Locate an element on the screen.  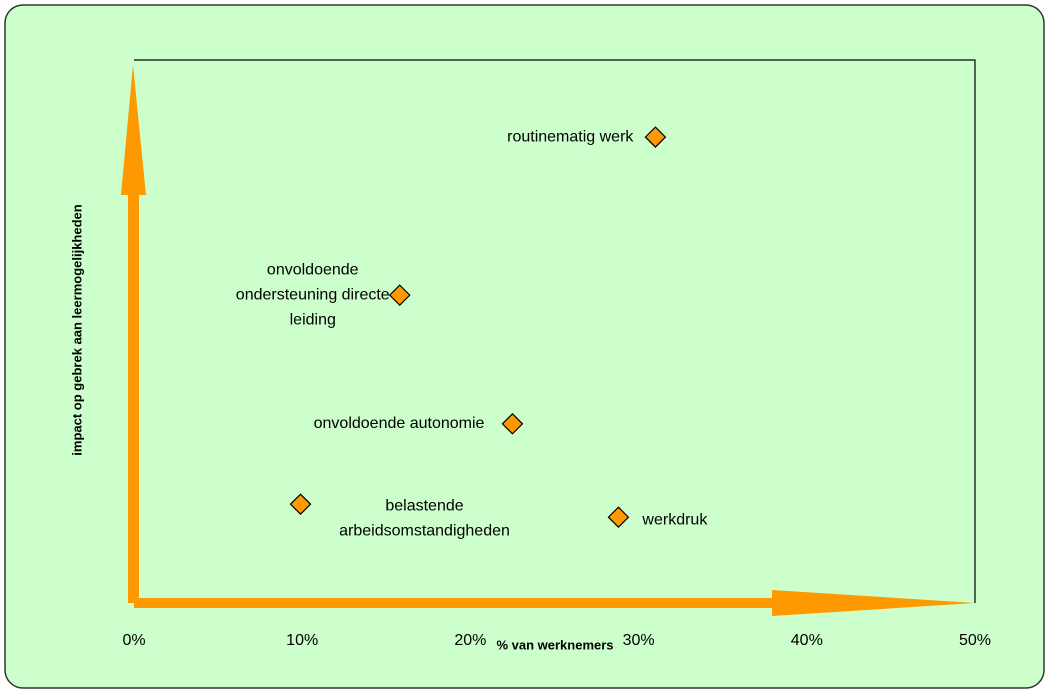
x-tick-label: 40% is located at coordinates (807, 640).